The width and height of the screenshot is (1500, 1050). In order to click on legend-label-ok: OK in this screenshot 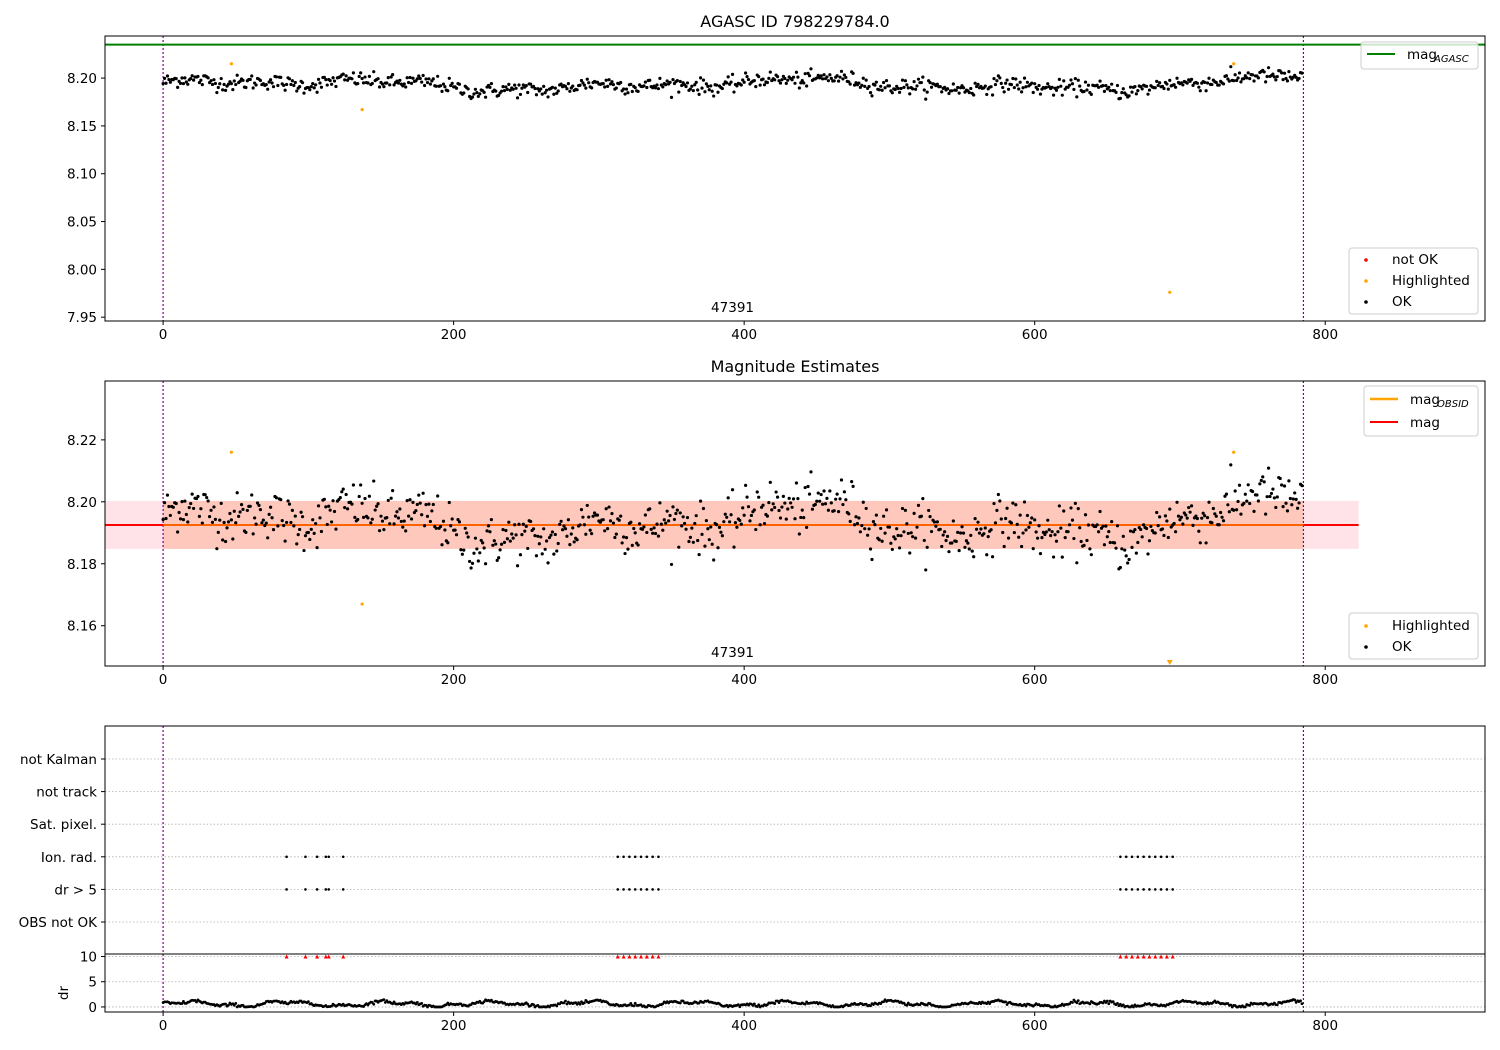, I will do `click(1402, 302)`.